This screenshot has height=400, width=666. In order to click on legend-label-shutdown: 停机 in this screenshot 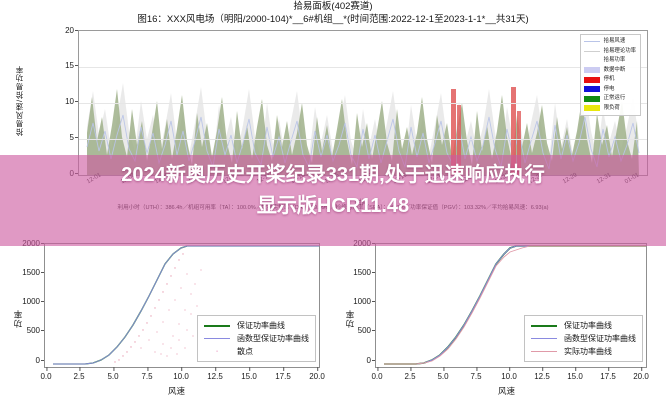, I will do `click(609, 79)`.